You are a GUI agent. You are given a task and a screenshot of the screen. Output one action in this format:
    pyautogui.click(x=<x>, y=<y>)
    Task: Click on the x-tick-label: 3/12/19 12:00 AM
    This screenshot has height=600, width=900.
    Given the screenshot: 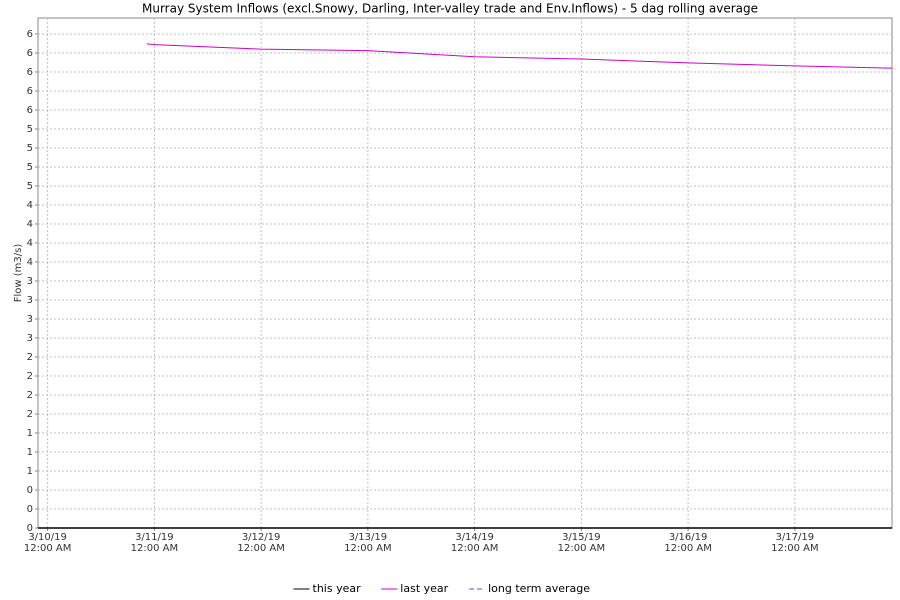 What is the action you would take?
    pyautogui.click(x=261, y=543)
    